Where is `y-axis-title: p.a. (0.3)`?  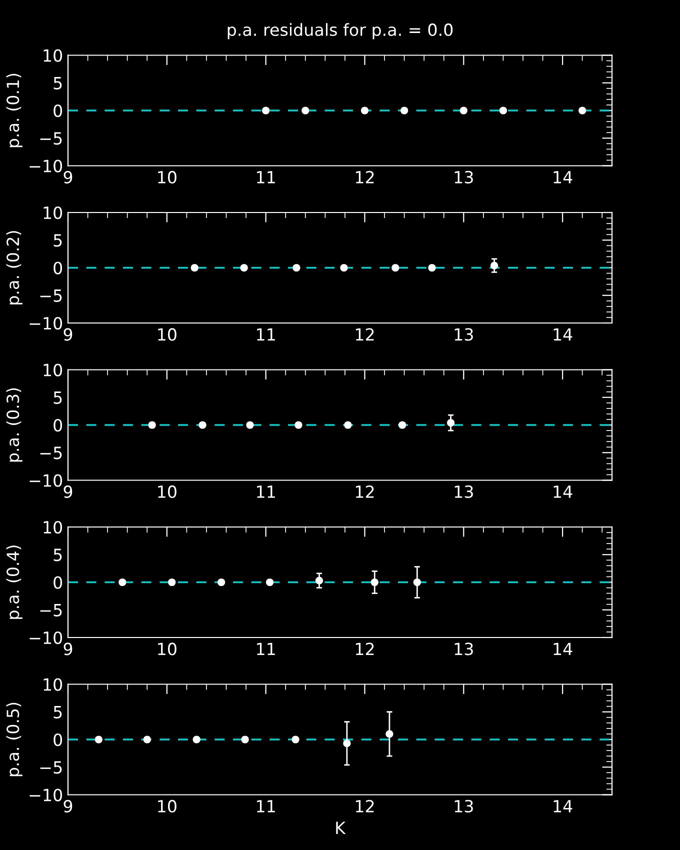
y-axis-title: p.a. (0.3) is located at coordinates (14, 425).